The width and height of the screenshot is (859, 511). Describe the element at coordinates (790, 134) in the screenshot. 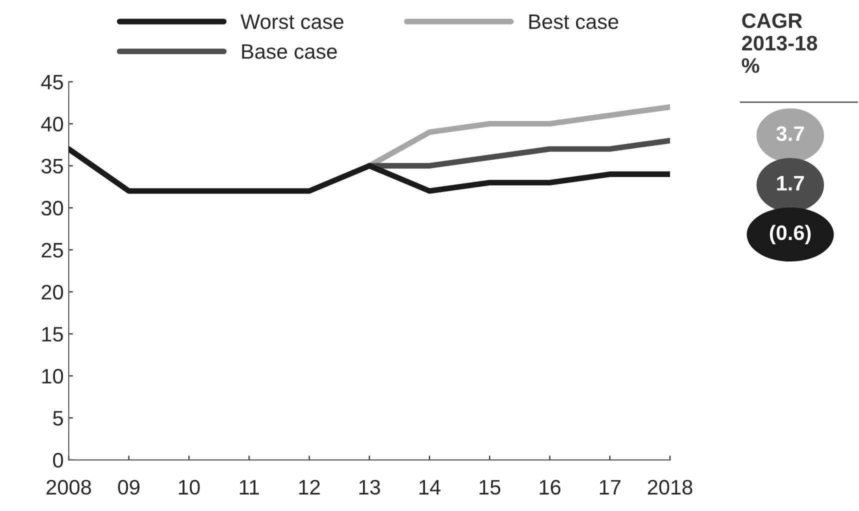

I see `text: 3.7` at that location.